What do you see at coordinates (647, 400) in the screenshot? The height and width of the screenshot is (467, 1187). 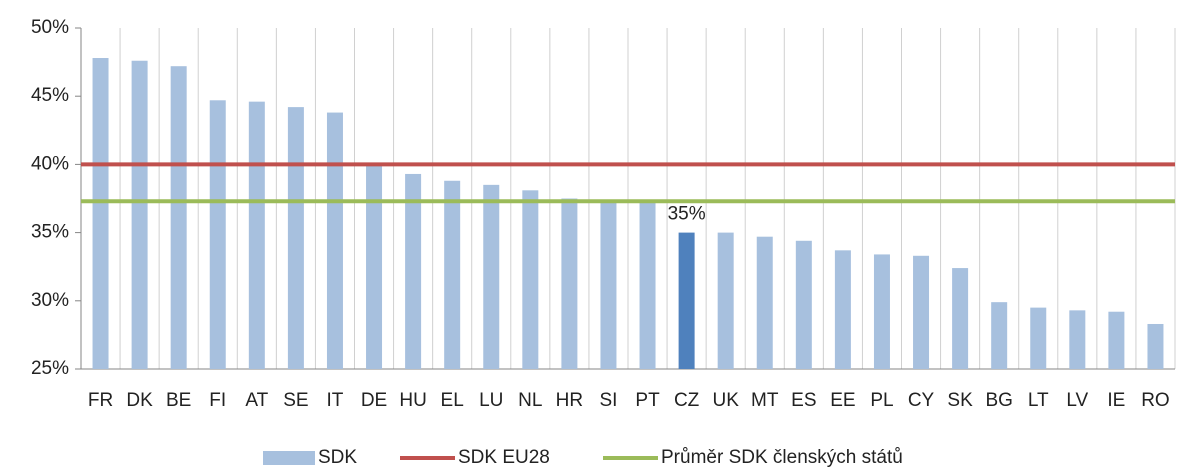 I see `x-tick-label: PT` at bounding box center [647, 400].